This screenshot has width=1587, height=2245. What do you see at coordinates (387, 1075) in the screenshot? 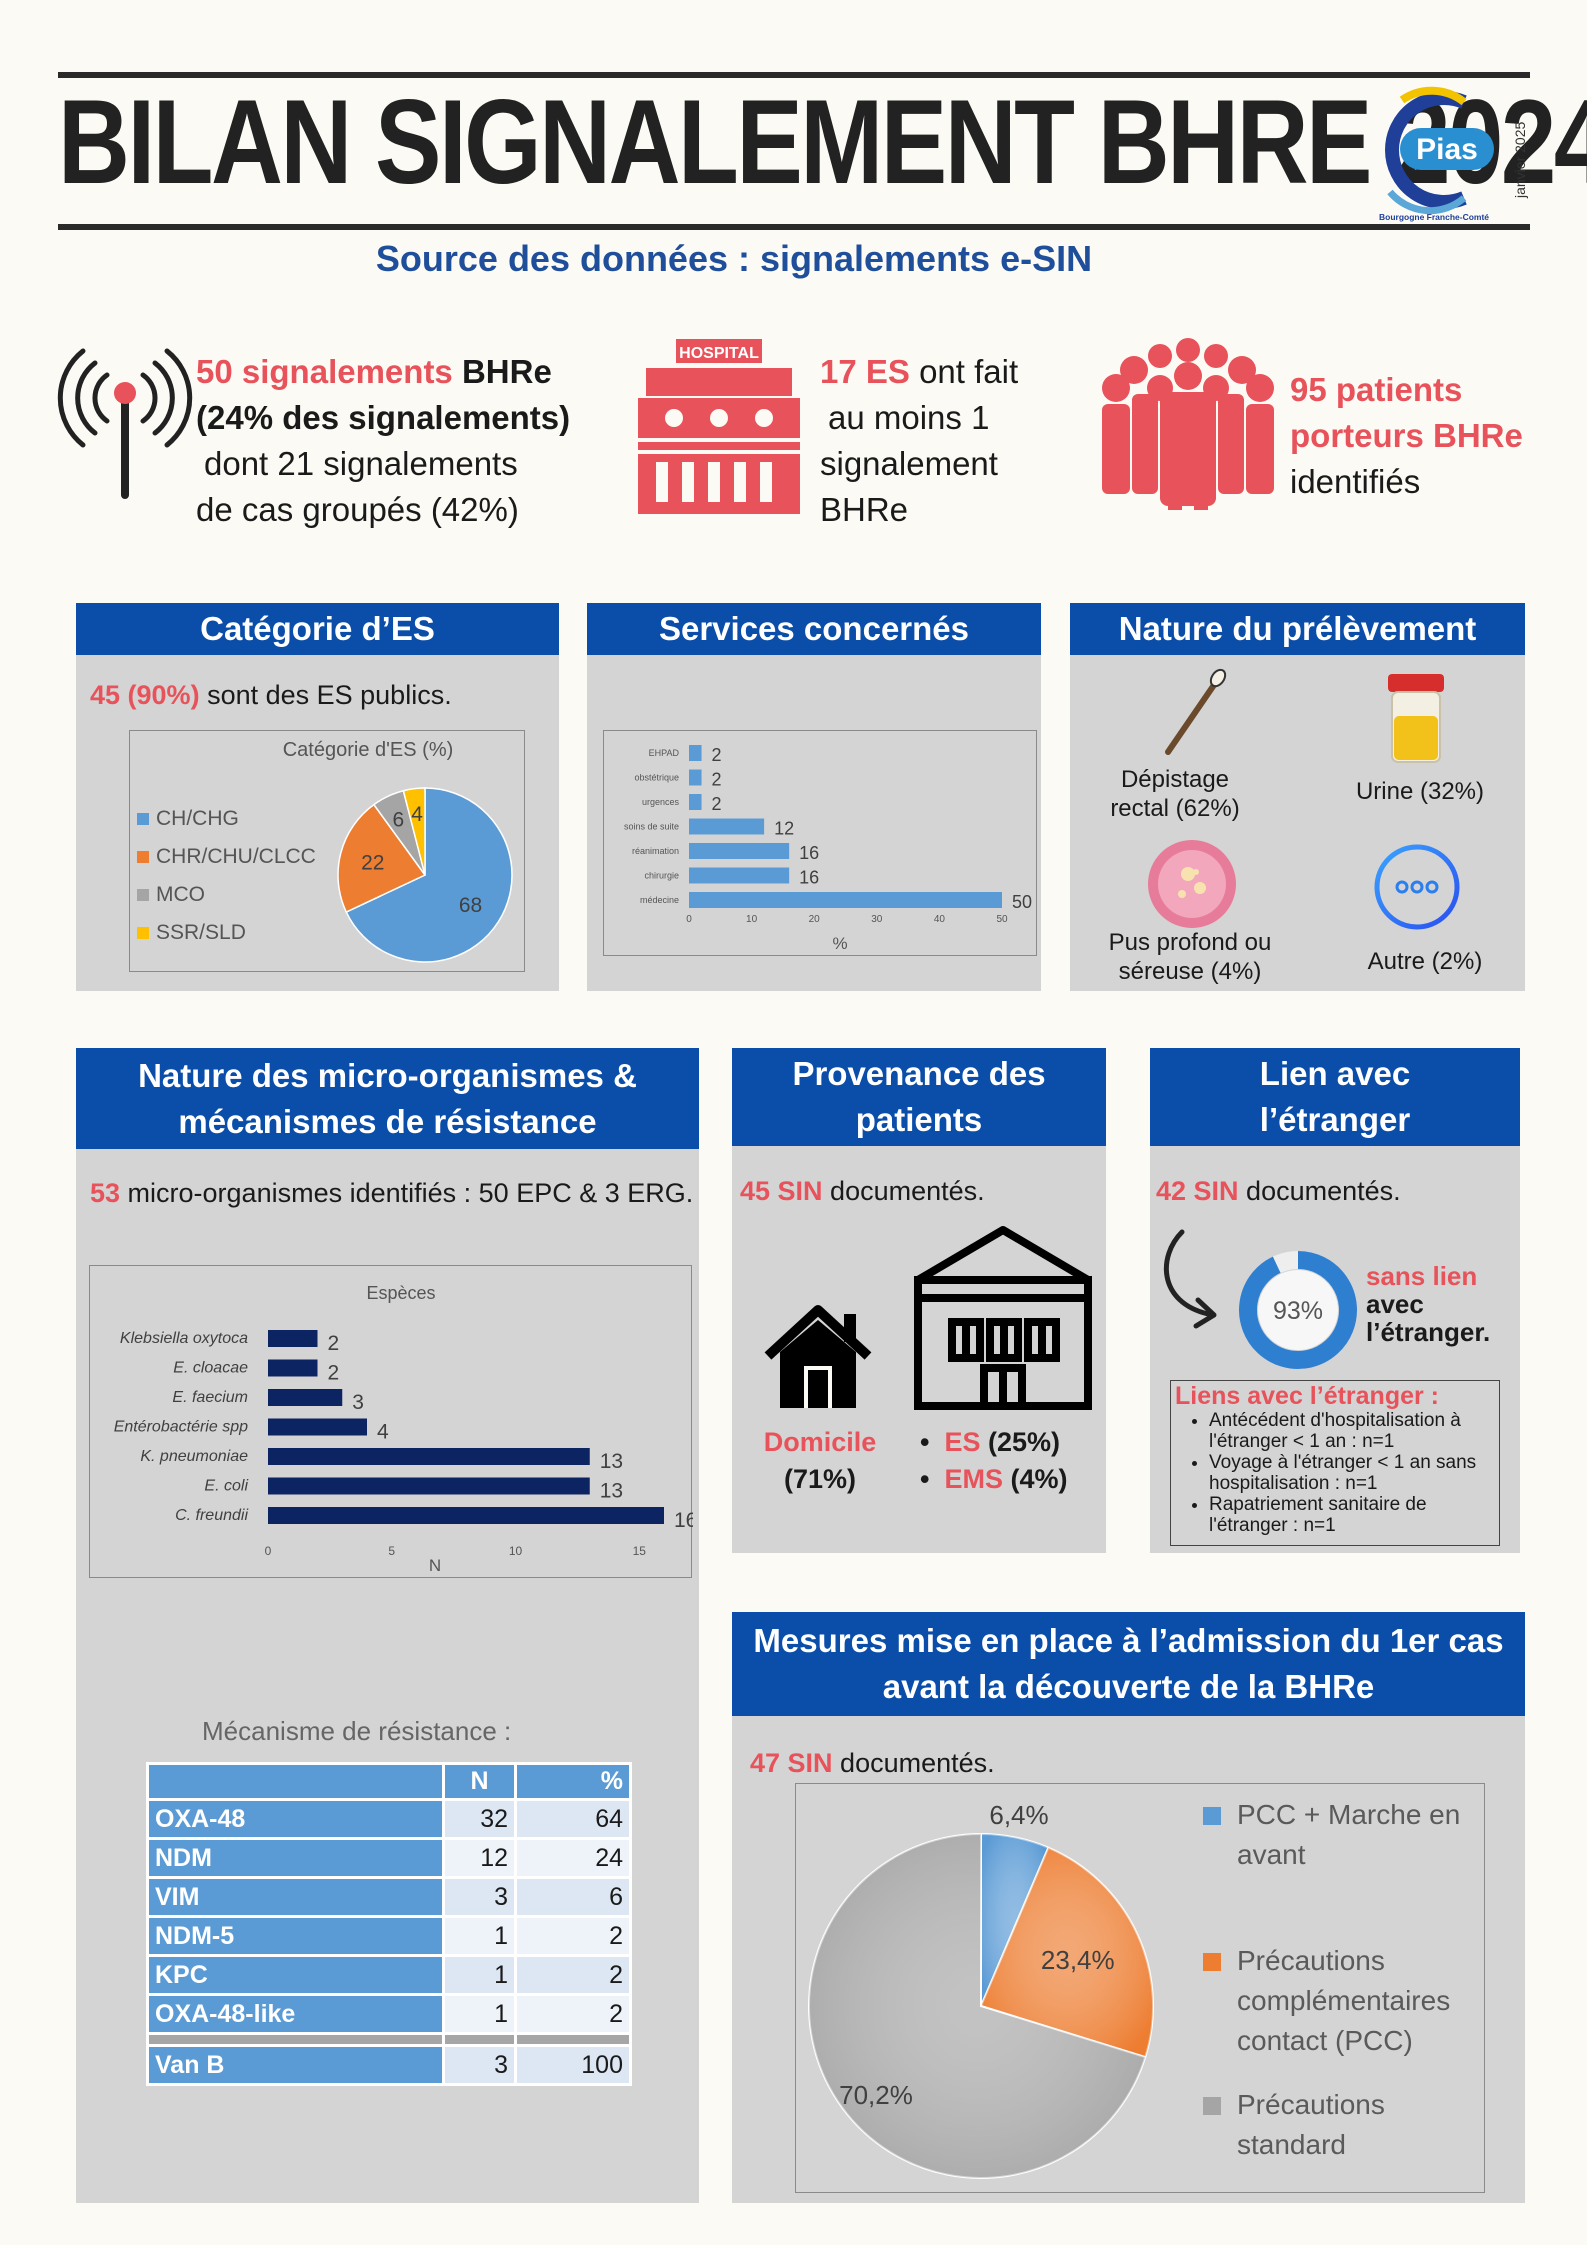
I see `panel-micro-title-l1: Nature des micro-organismes &` at bounding box center [387, 1075].